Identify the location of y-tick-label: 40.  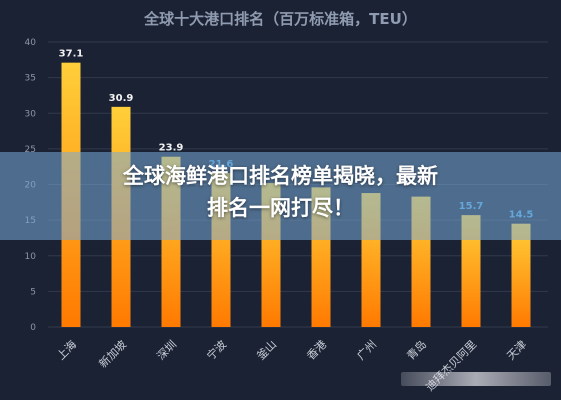
(31, 43).